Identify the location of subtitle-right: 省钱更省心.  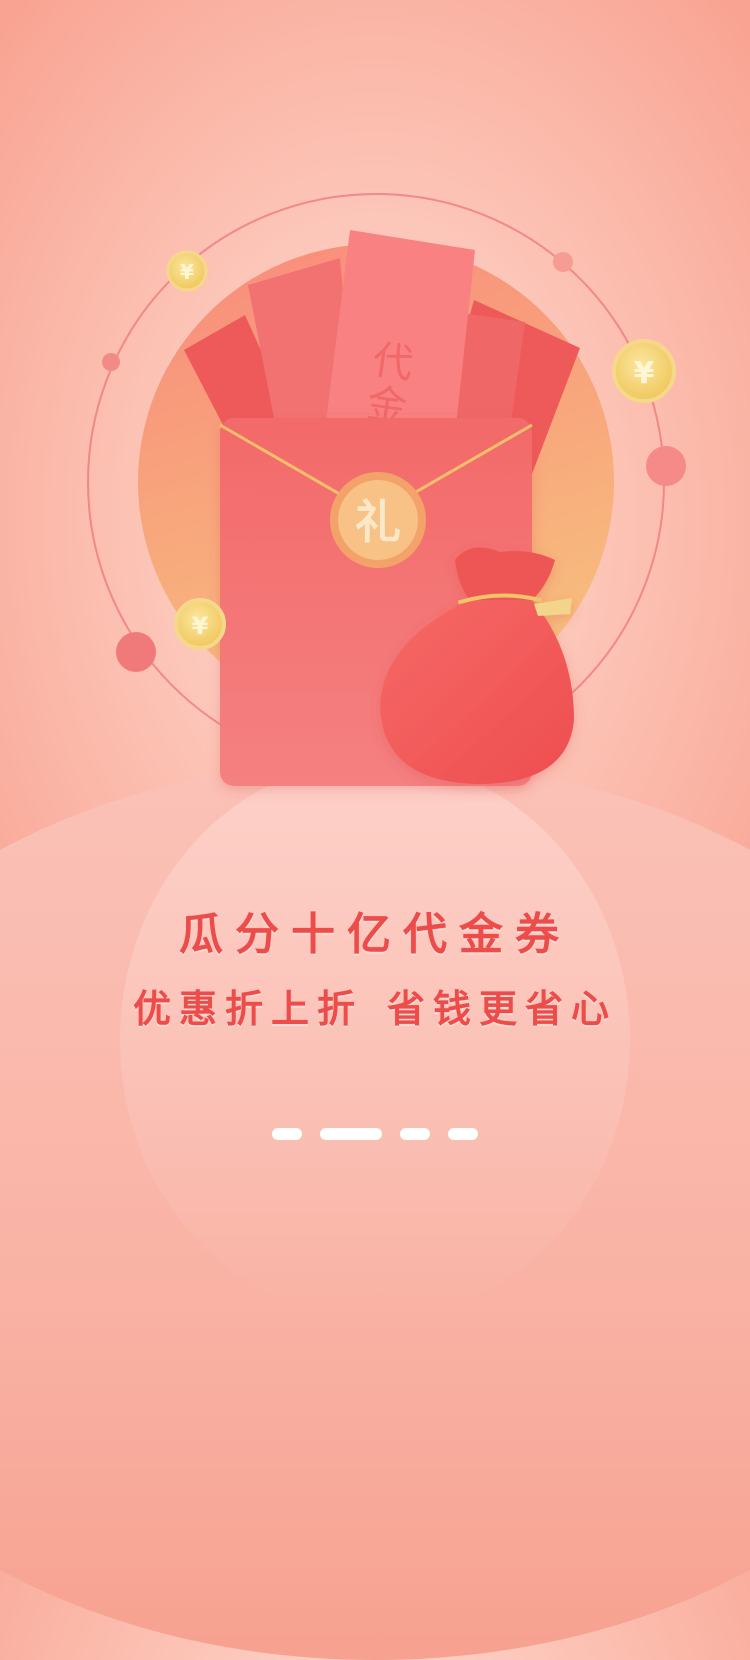
(502, 1008).